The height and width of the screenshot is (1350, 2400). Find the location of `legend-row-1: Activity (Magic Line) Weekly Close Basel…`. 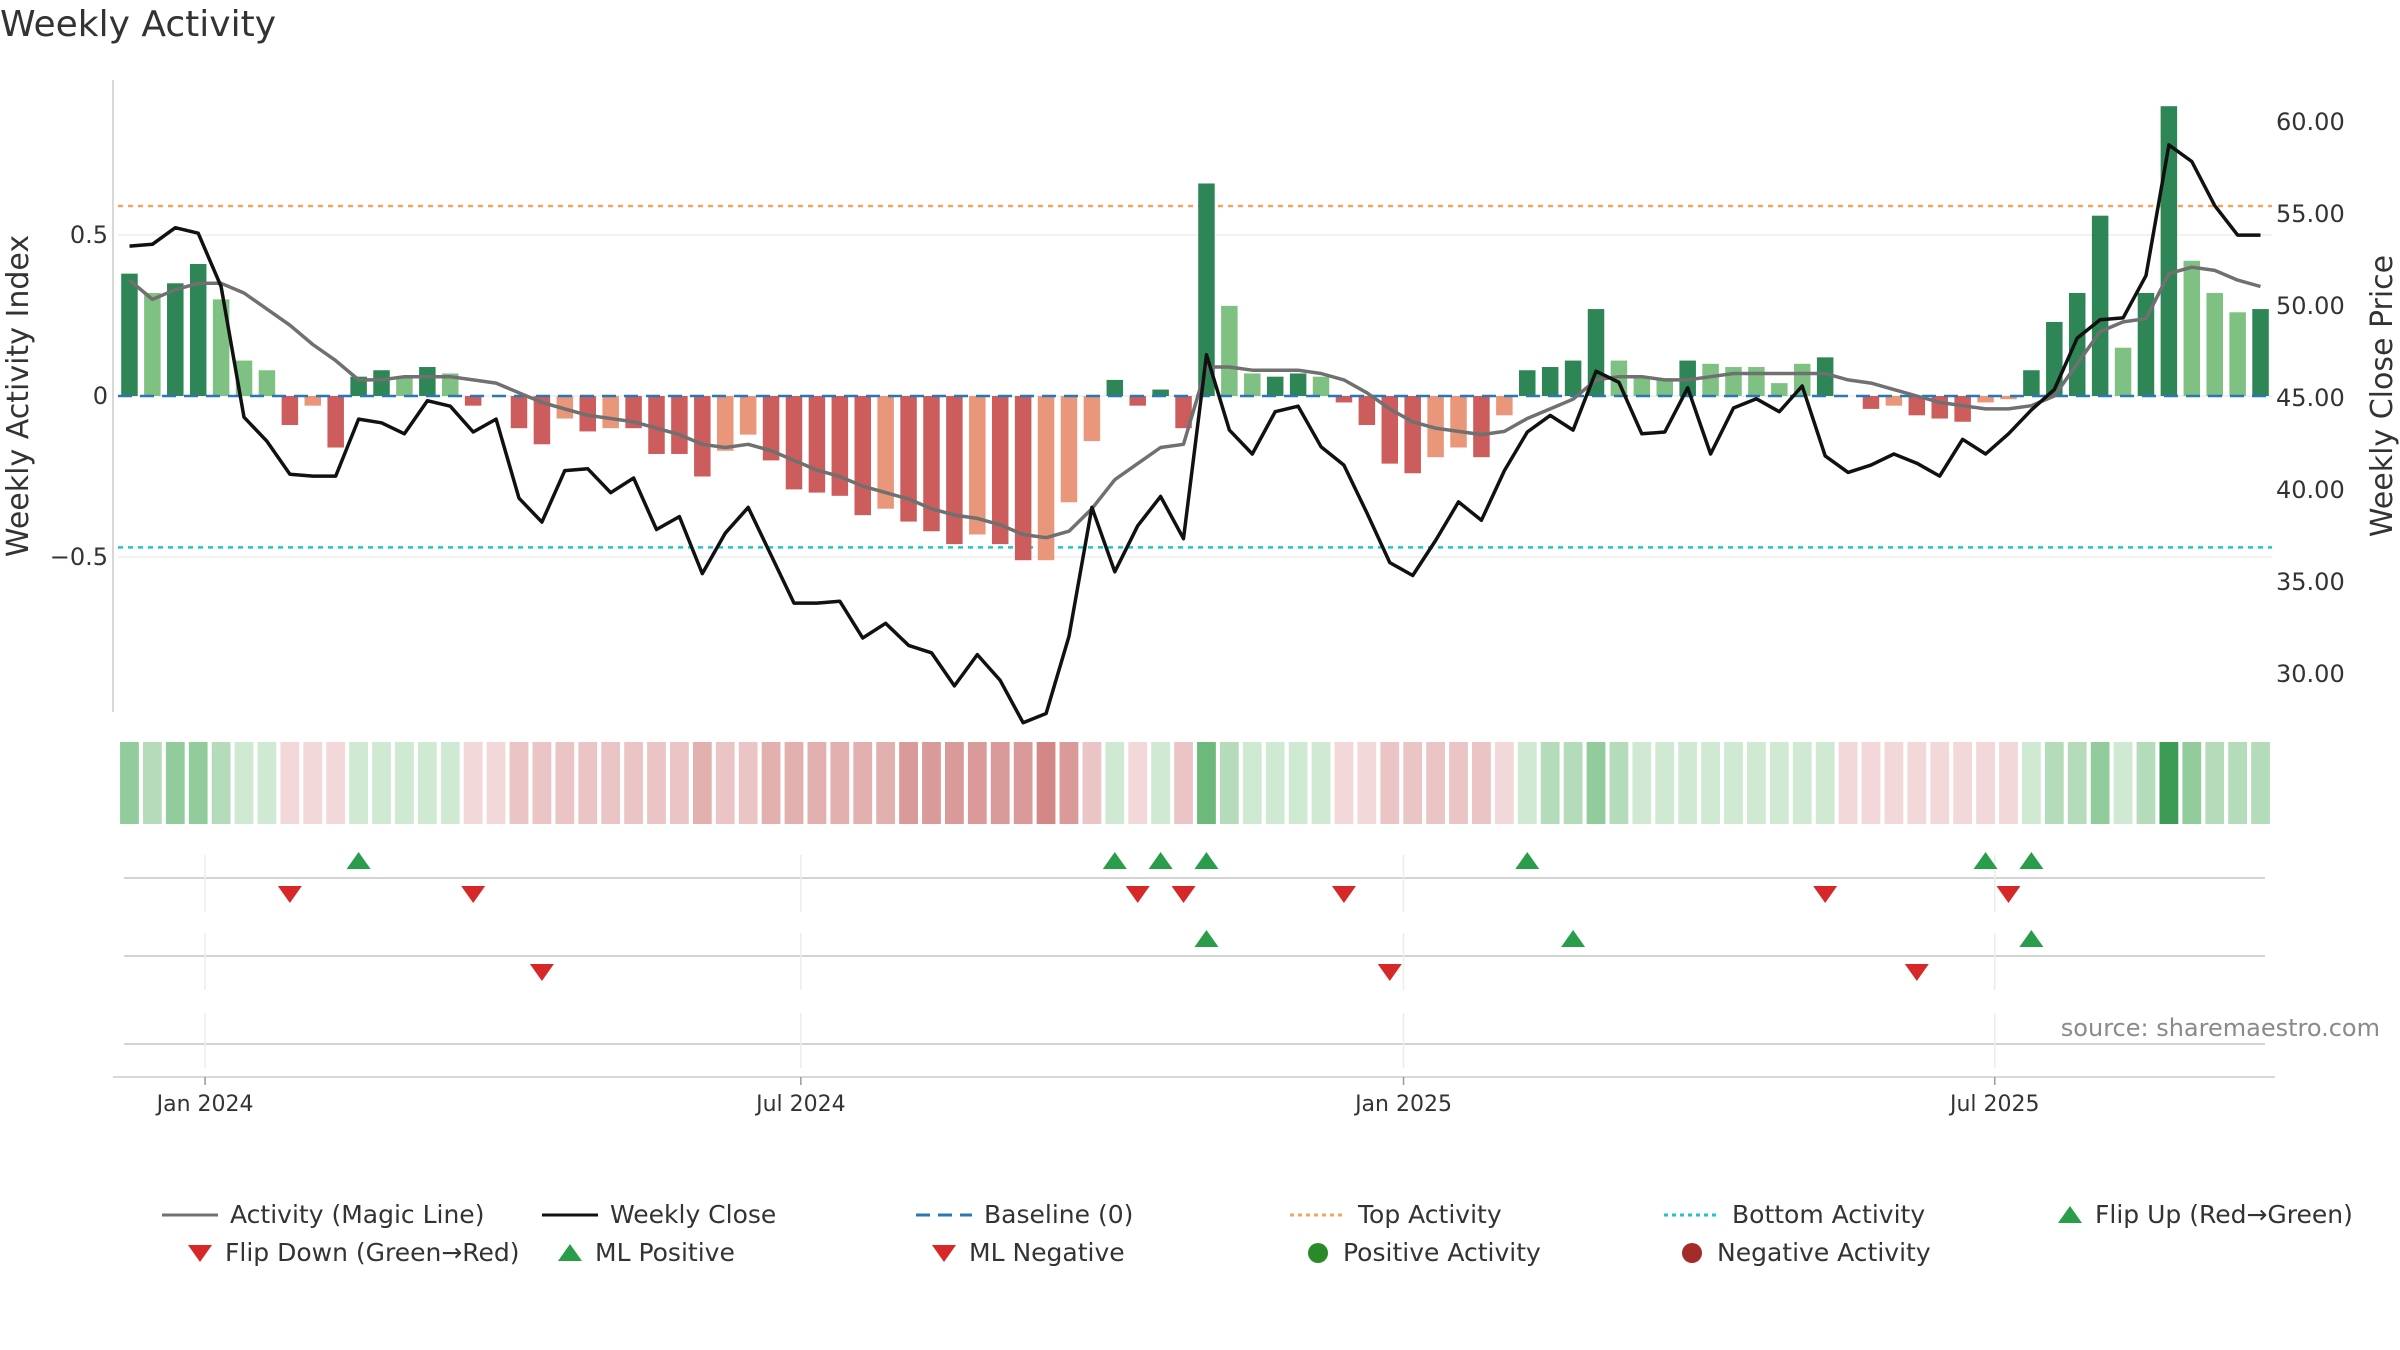

legend-row-1: Activity (Magic Line) Weekly Close Basel… is located at coordinates (1275, 1219).